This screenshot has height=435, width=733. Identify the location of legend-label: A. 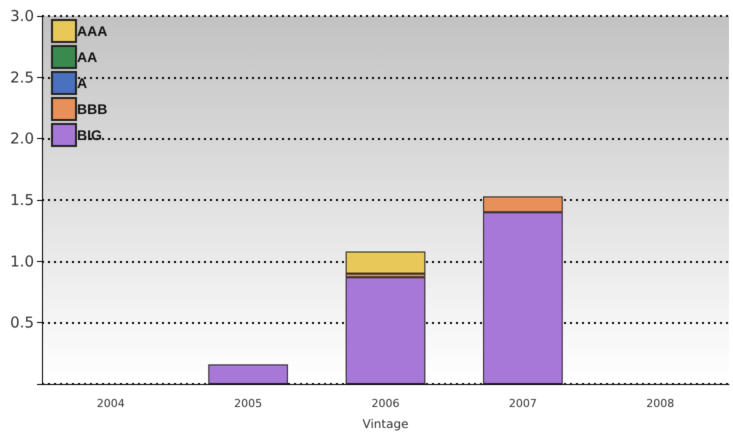
(82, 83).